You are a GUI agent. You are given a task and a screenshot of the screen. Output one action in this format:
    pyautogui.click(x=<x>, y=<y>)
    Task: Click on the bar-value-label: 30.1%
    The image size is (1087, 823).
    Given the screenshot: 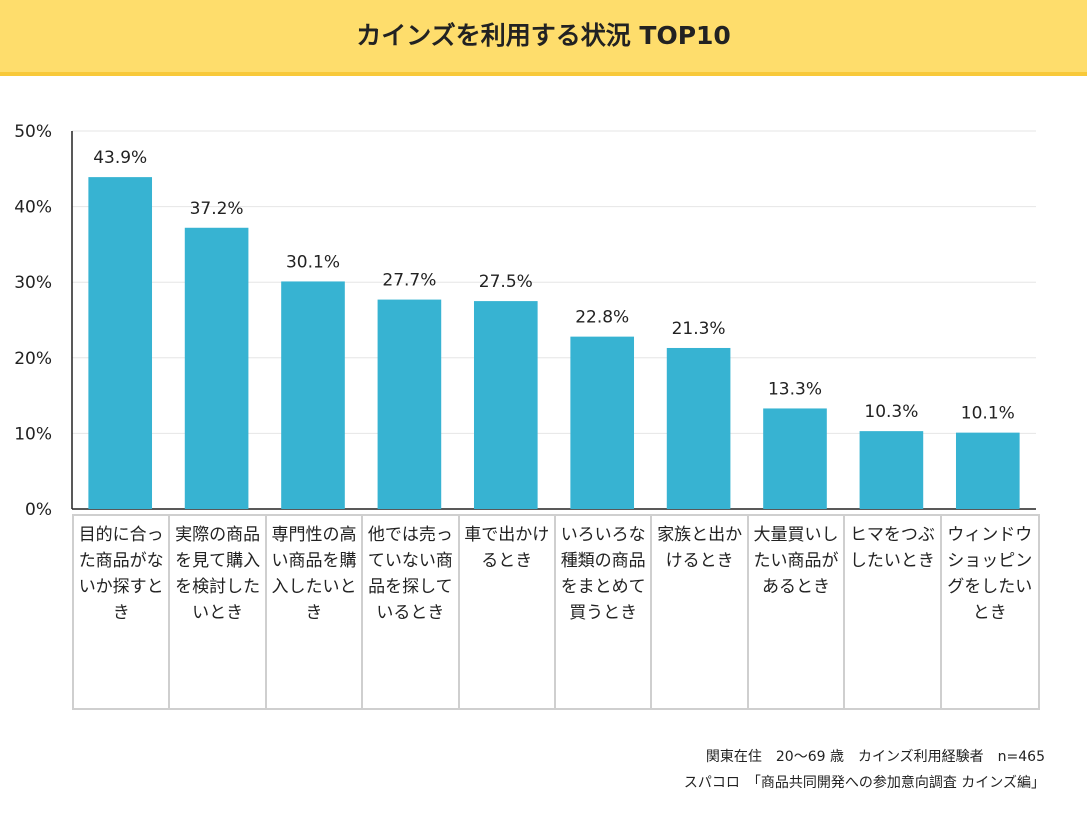 What is the action you would take?
    pyautogui.click(x=313, y=262)
    